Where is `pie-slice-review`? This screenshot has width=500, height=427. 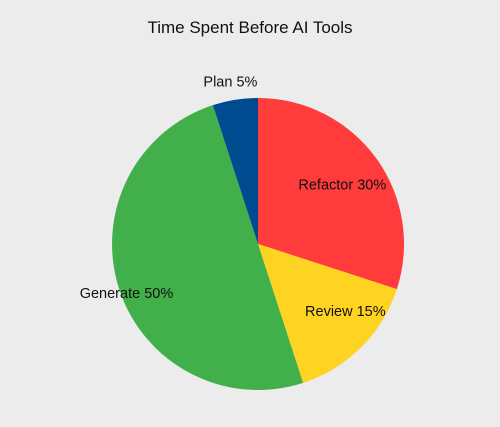 pie-slice-review is located at coordinates (327, 313).